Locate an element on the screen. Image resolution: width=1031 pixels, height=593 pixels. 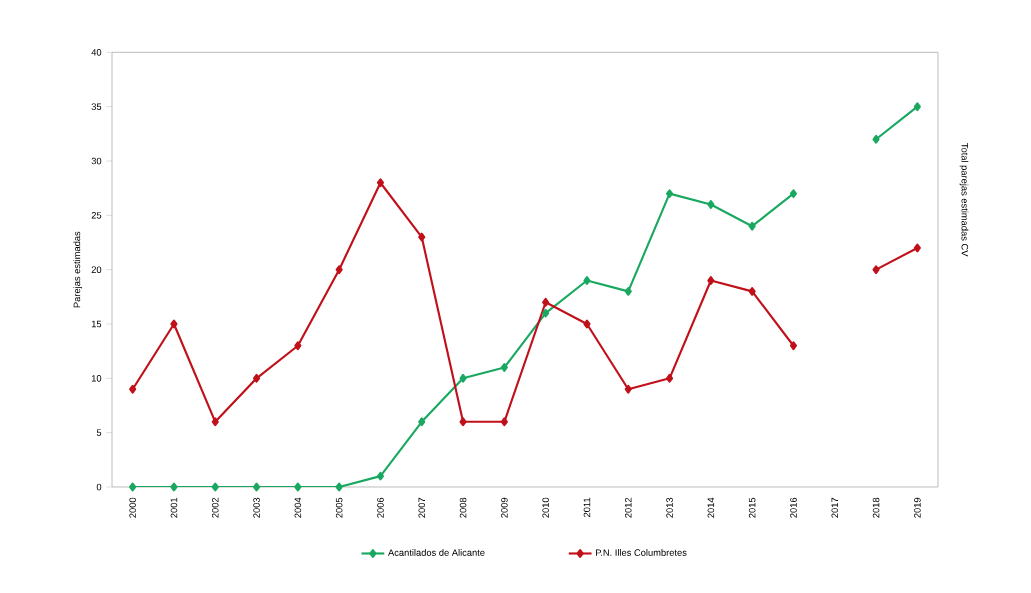
x-tick-label: 2002 is located at coordinates (215, 507).